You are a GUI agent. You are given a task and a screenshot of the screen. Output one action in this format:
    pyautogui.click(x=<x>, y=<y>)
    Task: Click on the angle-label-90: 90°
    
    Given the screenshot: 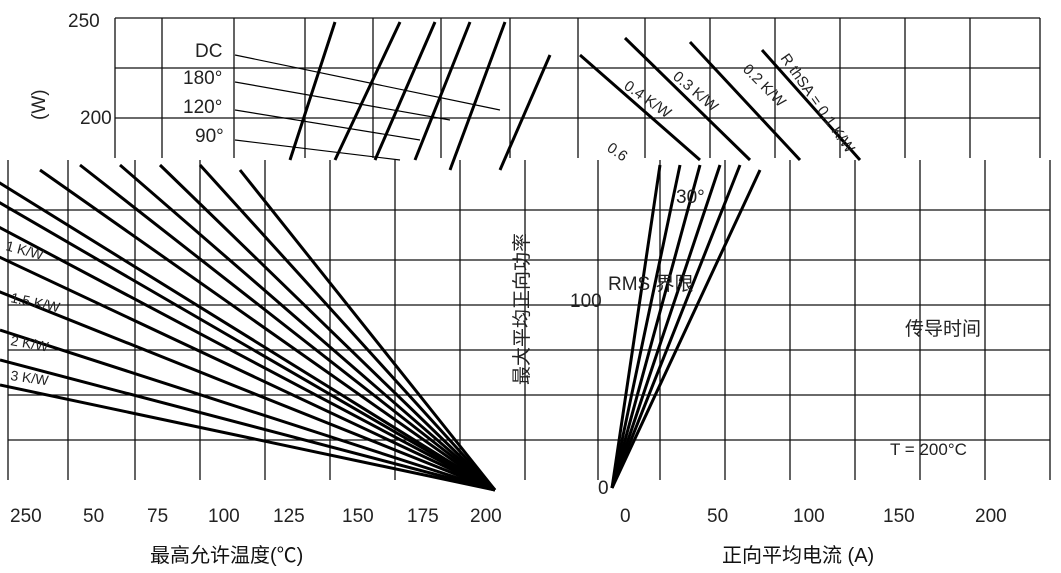 What is the action you would take?
    pyautogui.click(x=209, y=136)
    